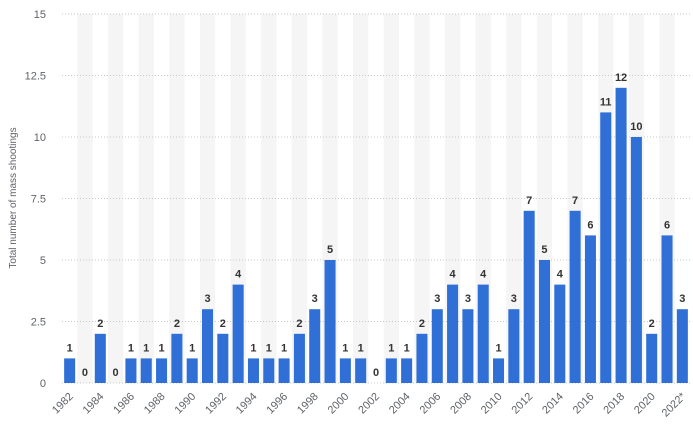 This screenshot has width=693, height=442. I want to click on x-tick-label: 1994, so click(247, 404).